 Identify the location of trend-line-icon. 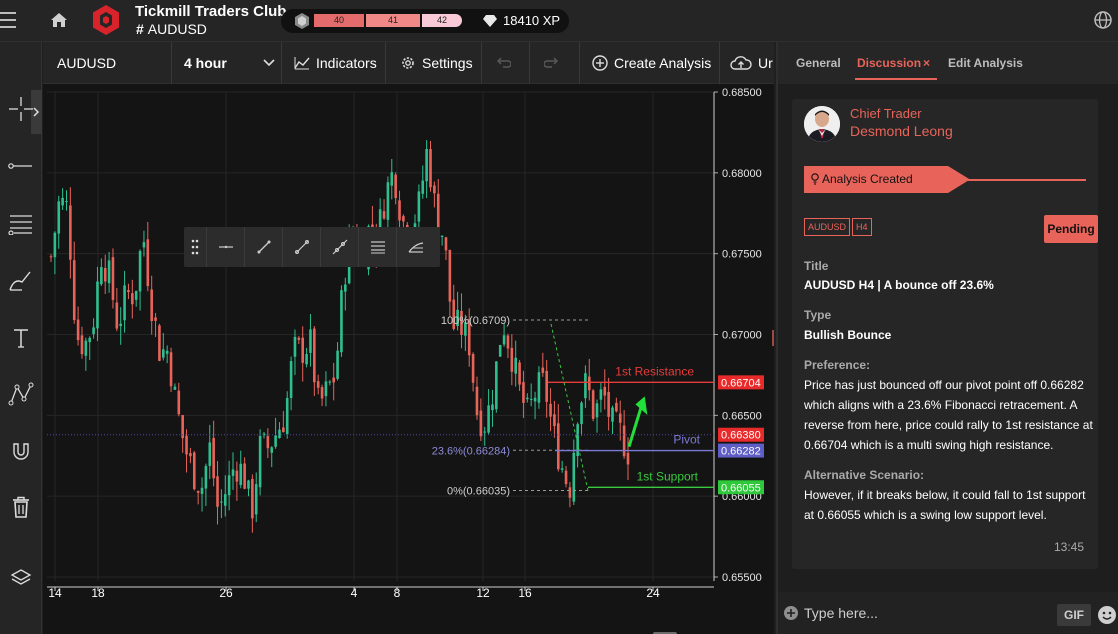
(21, 166).